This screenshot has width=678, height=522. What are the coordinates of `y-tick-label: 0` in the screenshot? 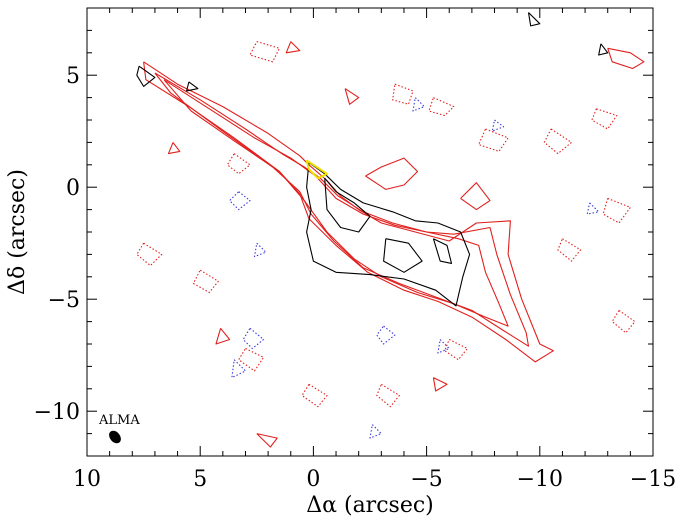 It's located at (73, 188).